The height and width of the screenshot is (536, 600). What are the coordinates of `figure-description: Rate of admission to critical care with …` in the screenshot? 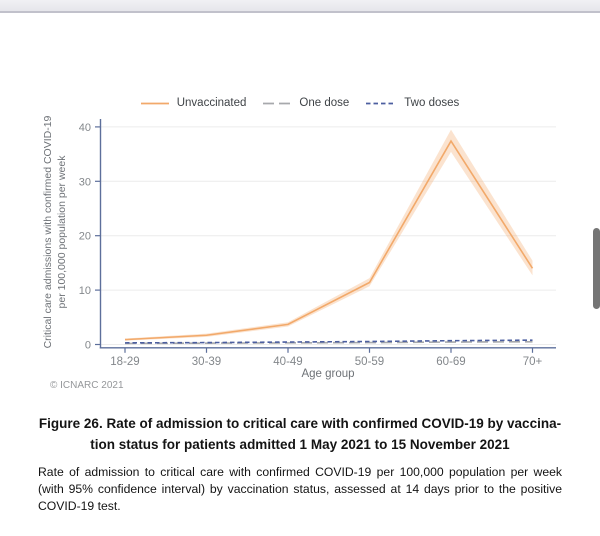 It's located at (300, 489).